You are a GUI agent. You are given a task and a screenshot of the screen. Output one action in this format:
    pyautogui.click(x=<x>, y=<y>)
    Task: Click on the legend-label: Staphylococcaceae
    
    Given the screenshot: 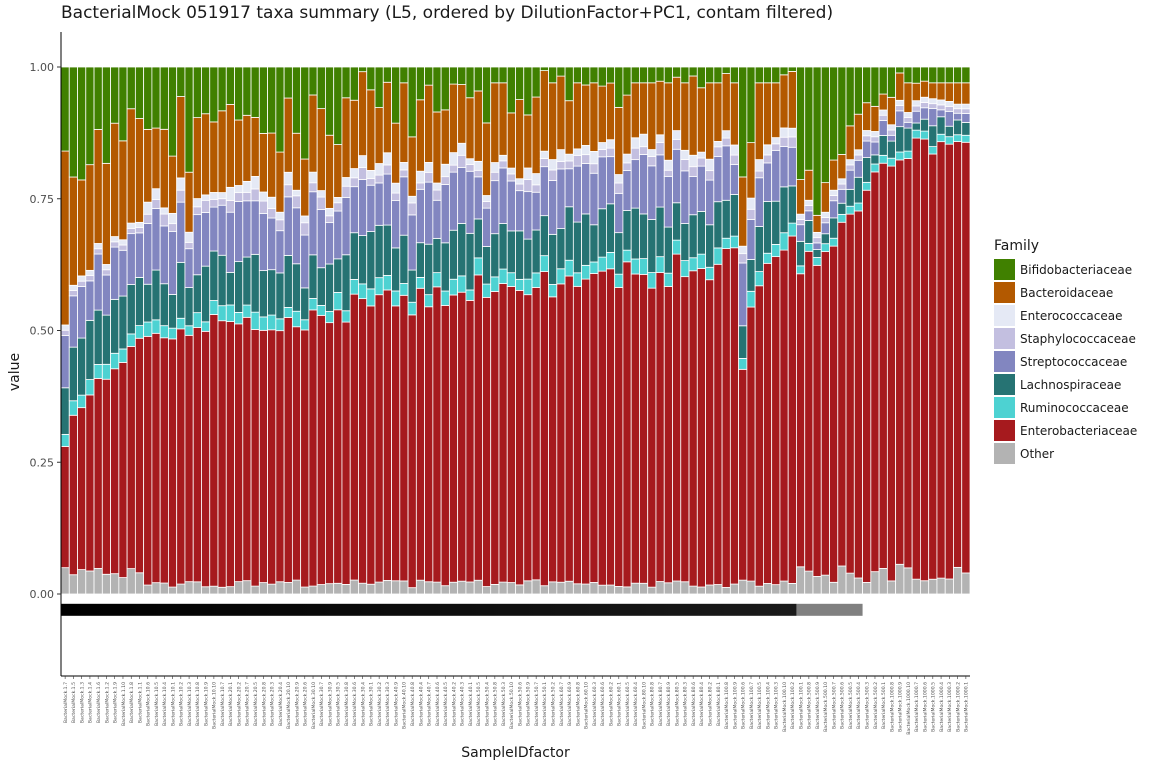 What is the action you would take?
    pyautogui.click(x=1078, y=338)
    